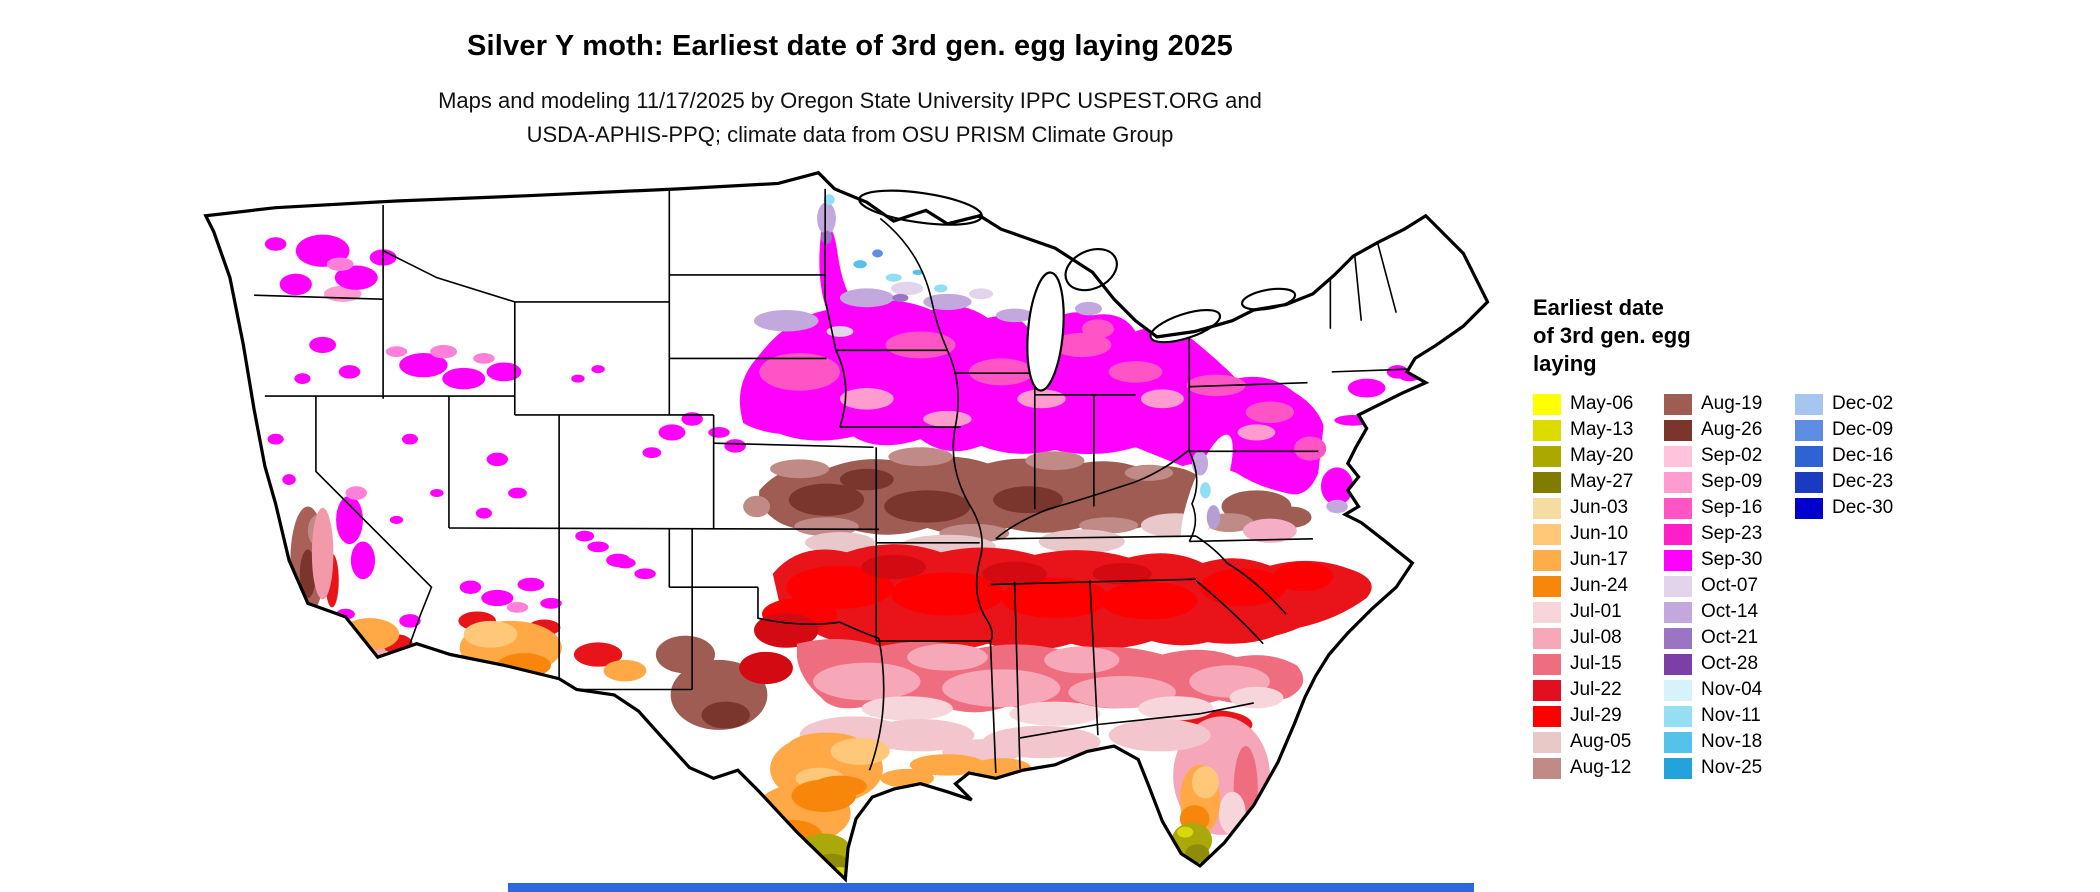 This screenshot has width=2100, height=892. I want to click on legend-item: Nov-18, so click(1729, 742).